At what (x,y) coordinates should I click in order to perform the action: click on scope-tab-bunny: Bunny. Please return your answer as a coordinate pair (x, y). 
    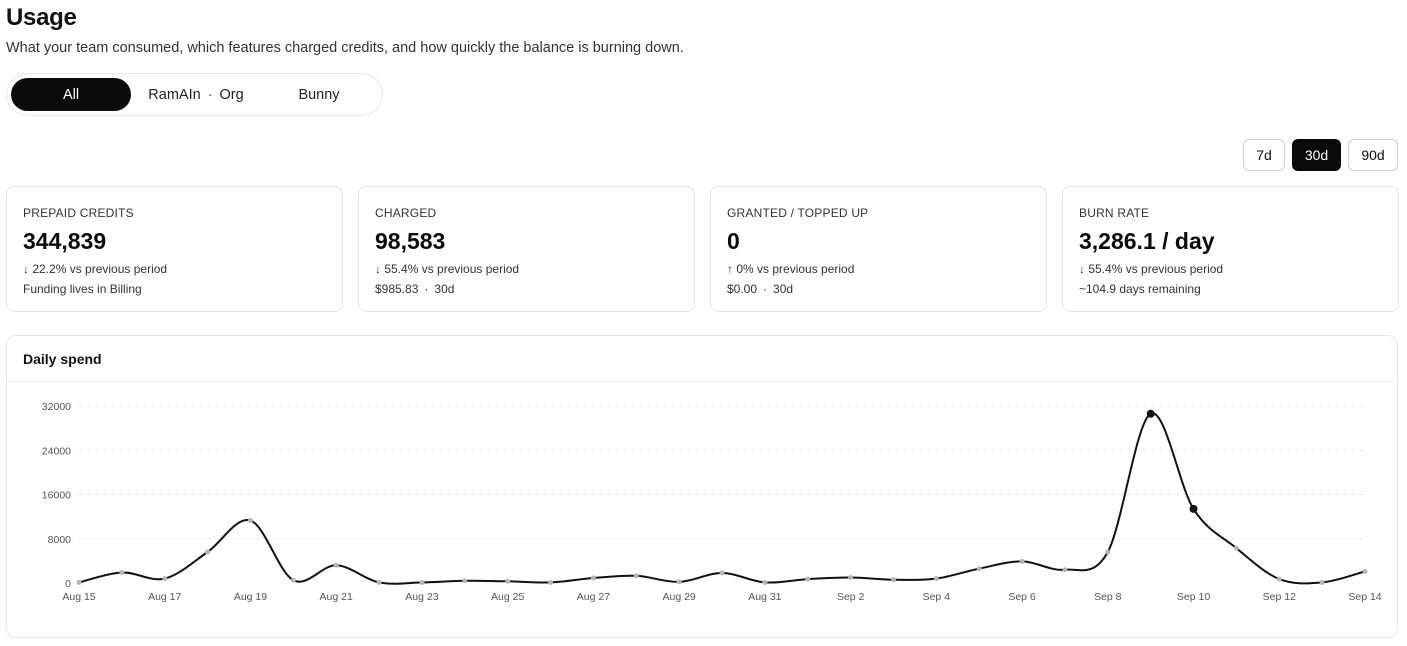
    Looking at the image, I should click on (319, 94).